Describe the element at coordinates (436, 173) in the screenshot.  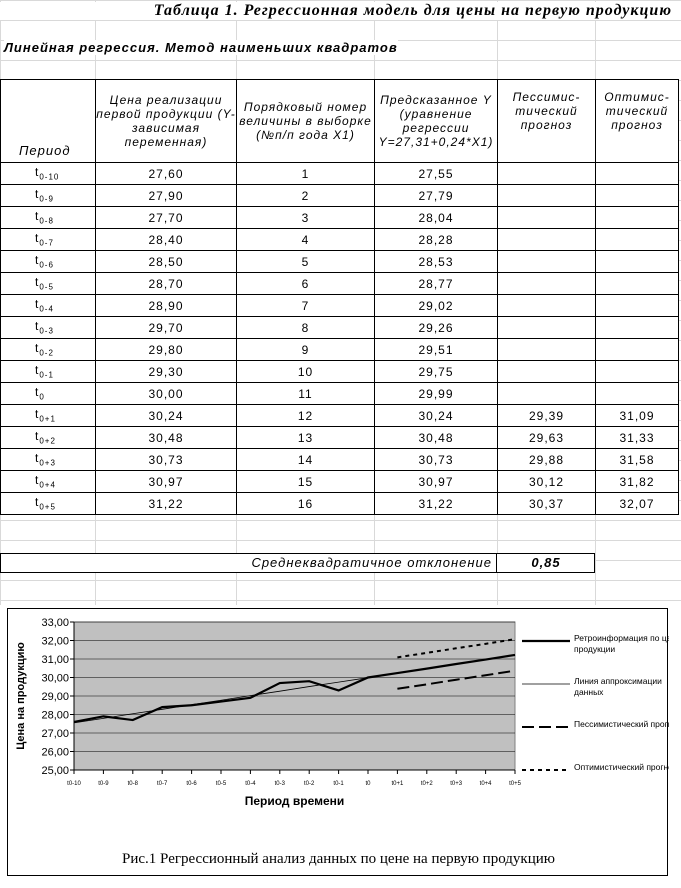
I see `predicted-cell: 27,55` at that location.